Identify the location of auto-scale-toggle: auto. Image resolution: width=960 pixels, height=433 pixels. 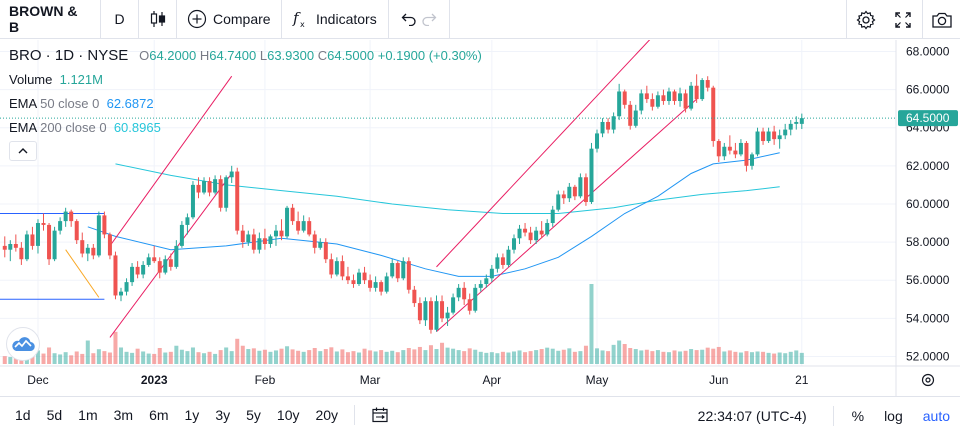
(936, 415).